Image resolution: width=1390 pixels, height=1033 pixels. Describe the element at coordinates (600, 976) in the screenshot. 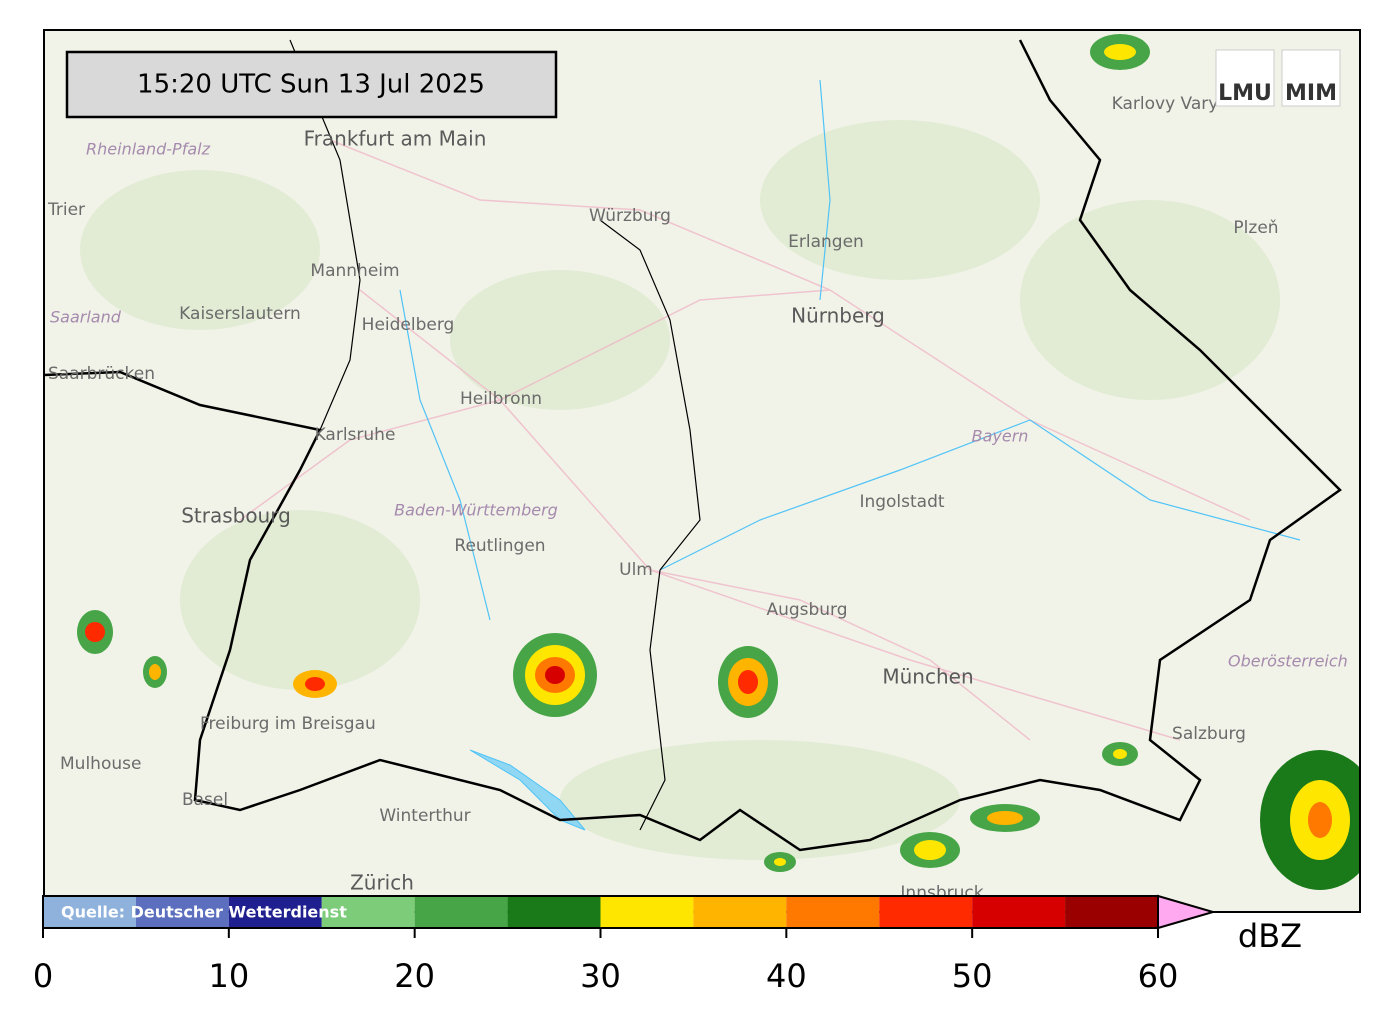

I see `colorbar-tick-label: 30` at that location.